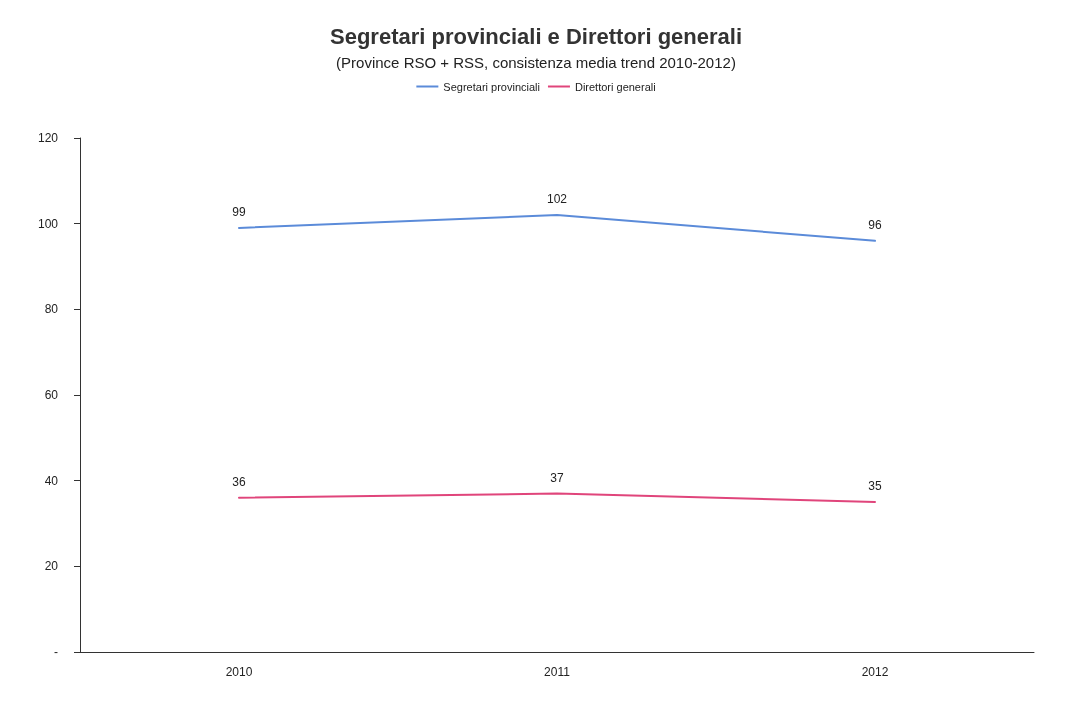 This screenshot has width=1072, height=710. Describe the element at coordinates (51, 395) in the screenshot. I see `y-tick-label: 60` at that location.